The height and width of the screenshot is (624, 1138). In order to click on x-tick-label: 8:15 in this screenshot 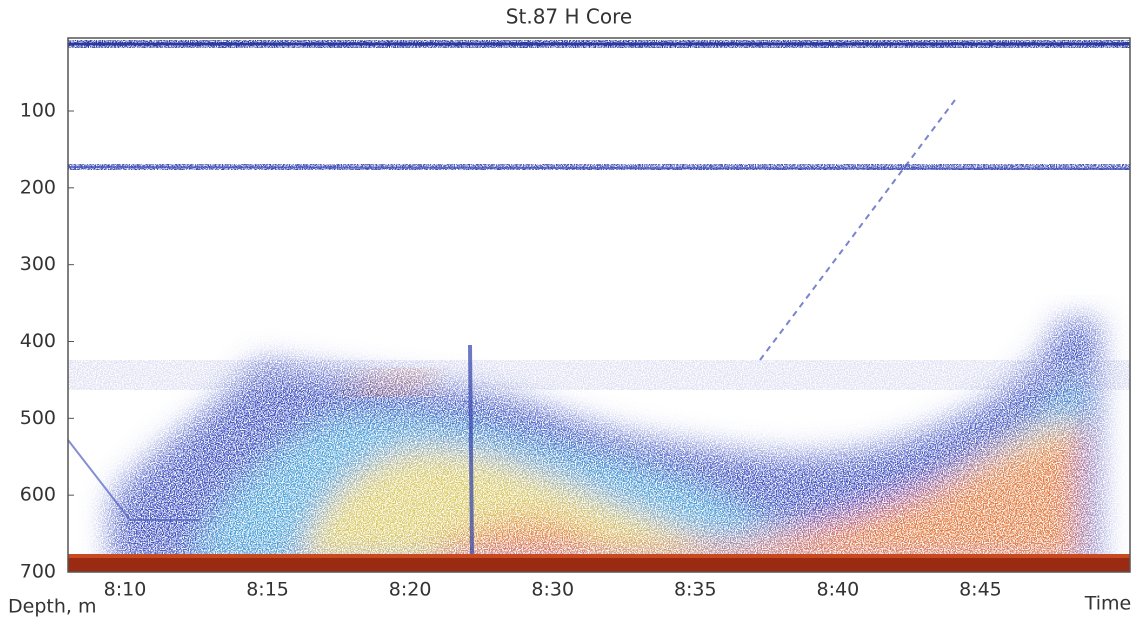, I will do `click(267, 590)`.